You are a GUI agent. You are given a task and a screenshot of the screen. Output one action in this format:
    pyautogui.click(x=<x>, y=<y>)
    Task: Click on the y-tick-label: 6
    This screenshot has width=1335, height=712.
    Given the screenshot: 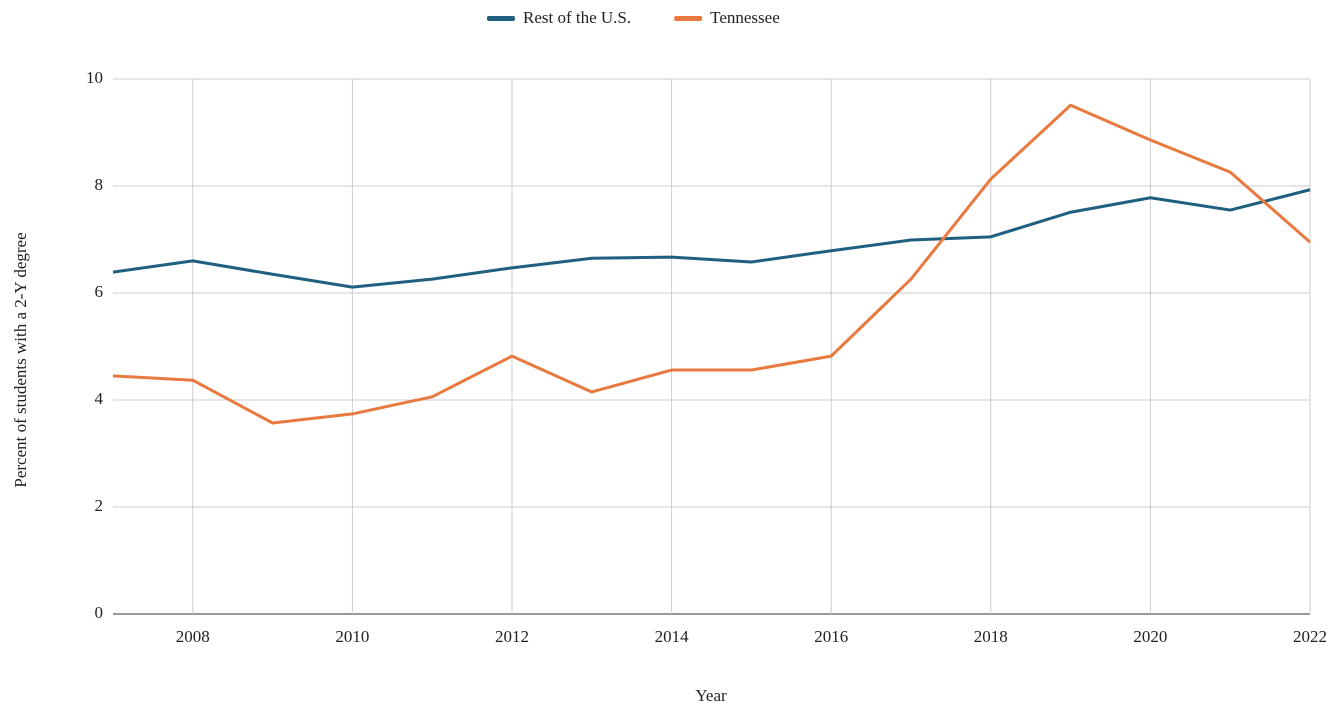 What is the action you would take?
    pyautogui.click(x=99, y=291)
    